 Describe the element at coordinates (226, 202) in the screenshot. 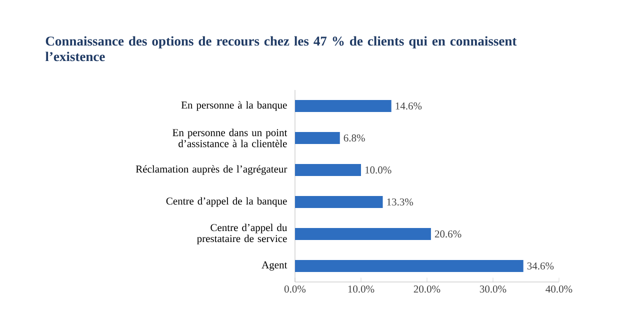

I see `y-tick-label: Centre d’appel de la banque` at that location.